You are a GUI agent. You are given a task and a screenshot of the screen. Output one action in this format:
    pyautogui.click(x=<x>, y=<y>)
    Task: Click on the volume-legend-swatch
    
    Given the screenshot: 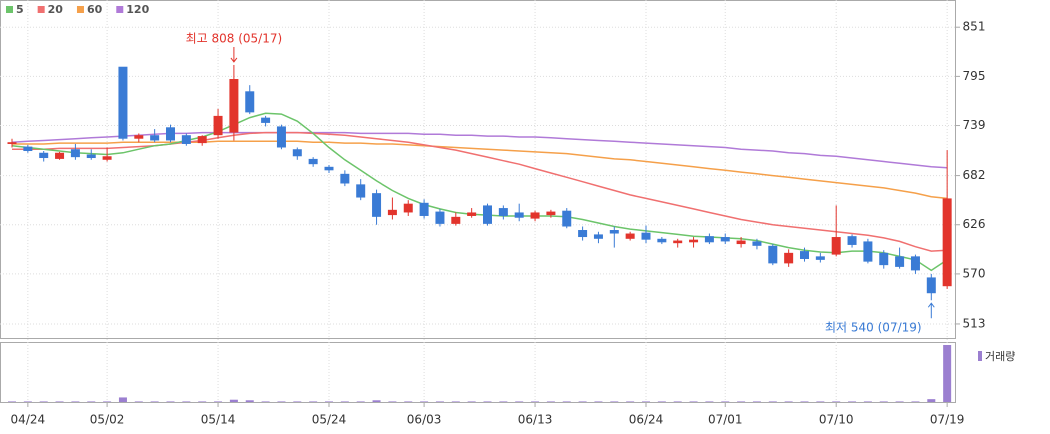 What is the action you would take?
    pyautogui.click(x=980, y=356)
    